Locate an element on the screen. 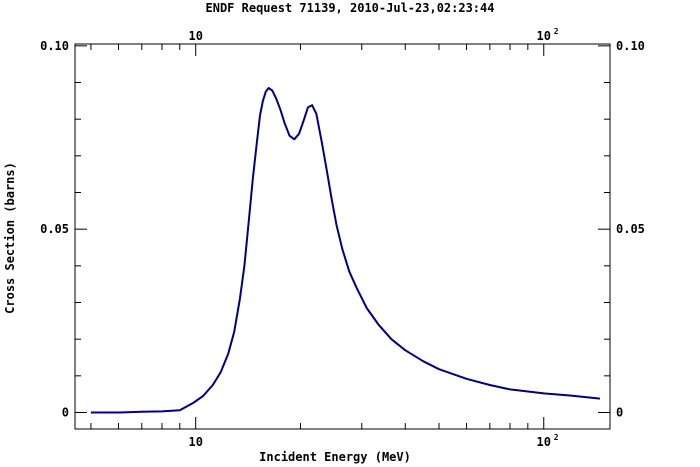  chart-title: ENDF Request 71139, 2010-Jul-23,02:23:44 is located at coordinates (350, 8).